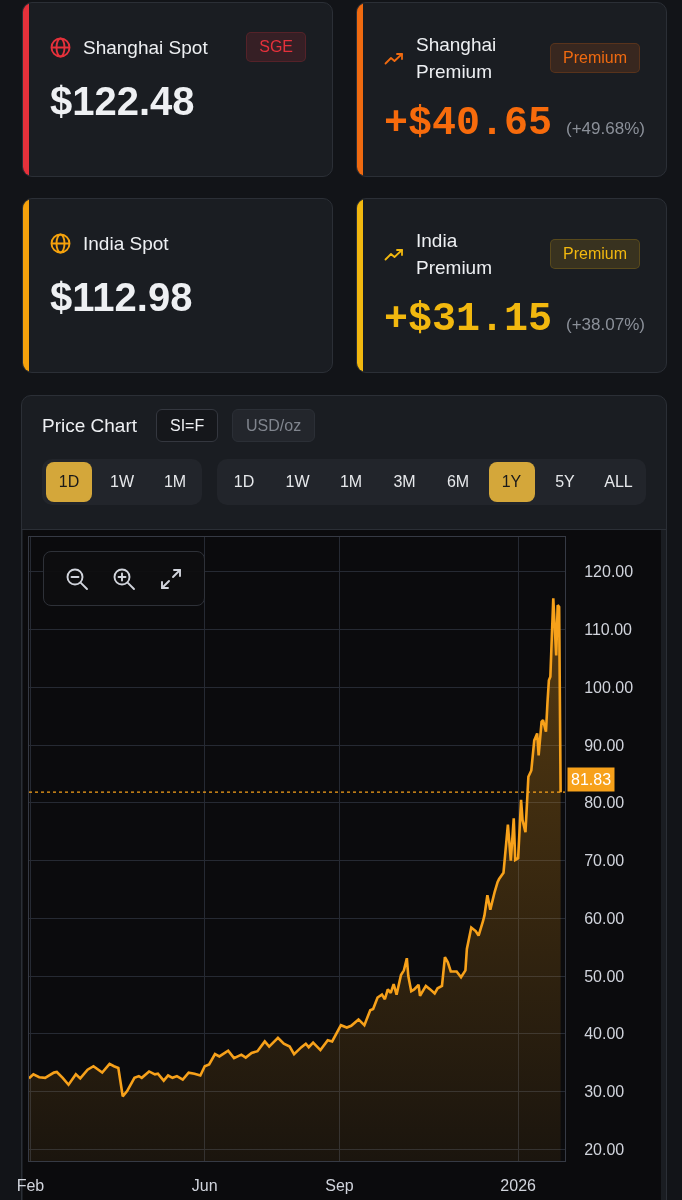  I want to click on text: +$31.15, so click(468, 320).